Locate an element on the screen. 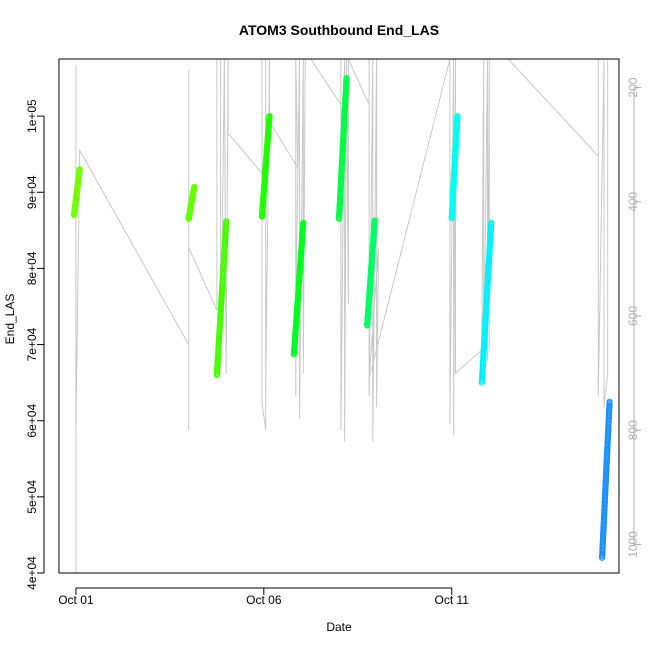 Image resolution: width=650 pixels, height=650 pixels. y-tick-label: 9e+04 is located at coordinates (32, 192).